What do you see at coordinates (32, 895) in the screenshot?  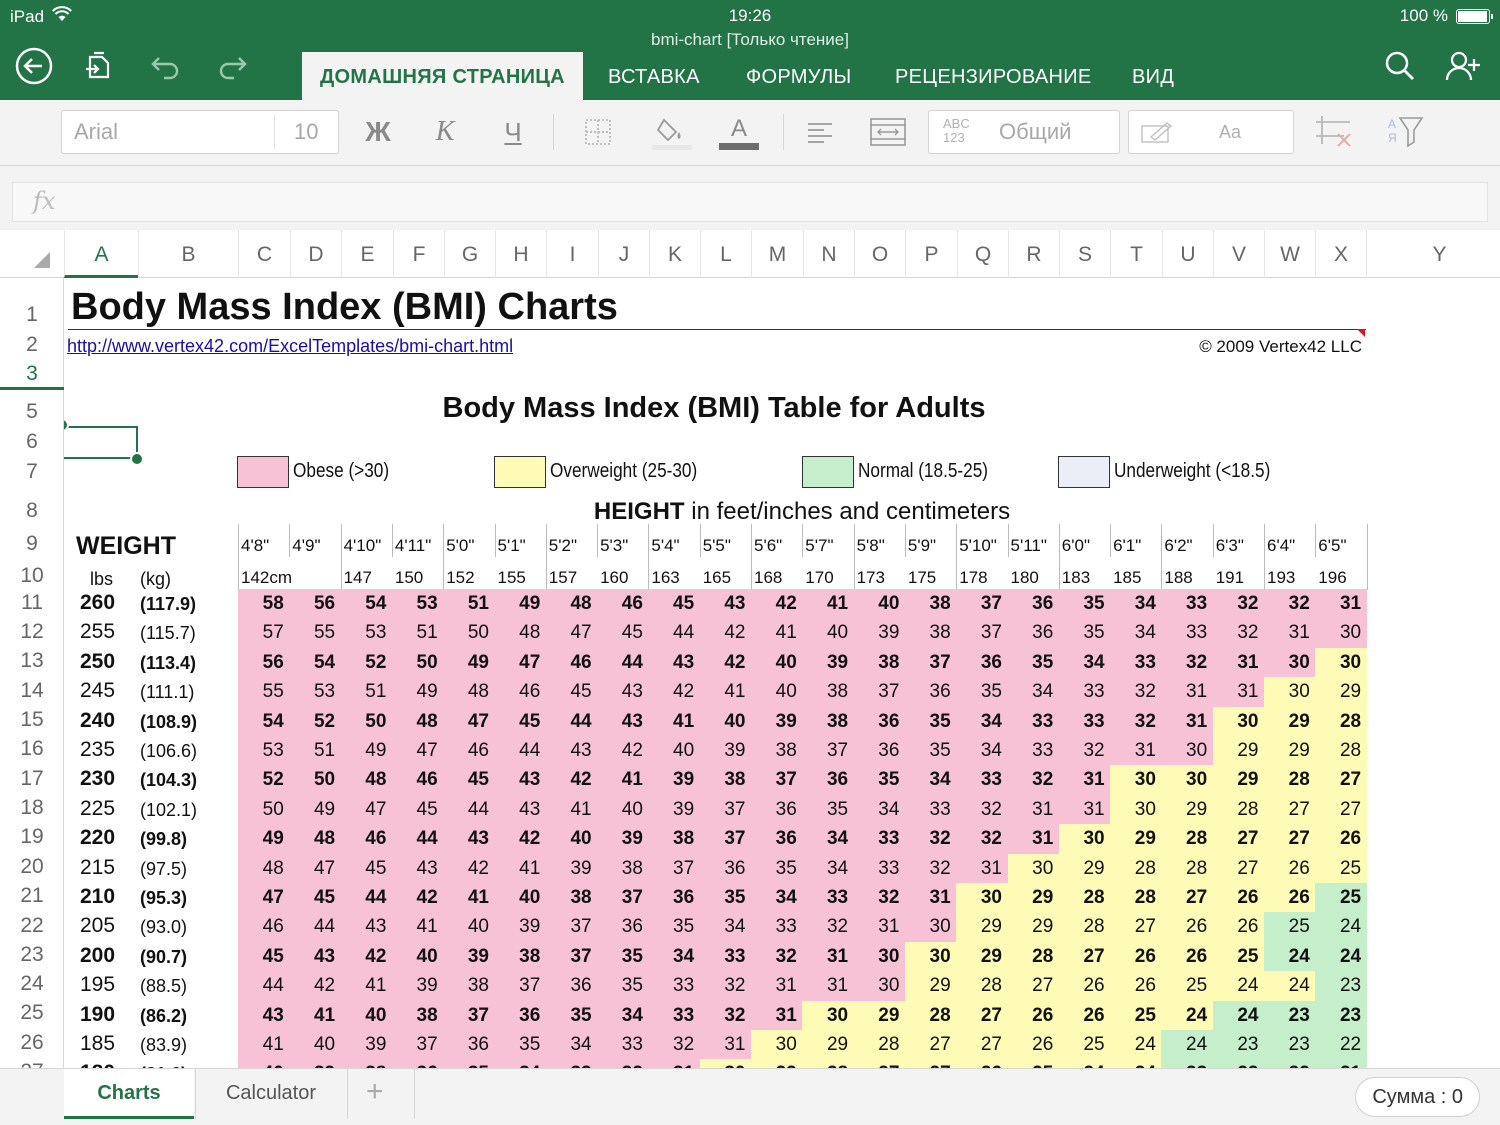 I see `row-header-21: 21` at bounding box center [32, 895].